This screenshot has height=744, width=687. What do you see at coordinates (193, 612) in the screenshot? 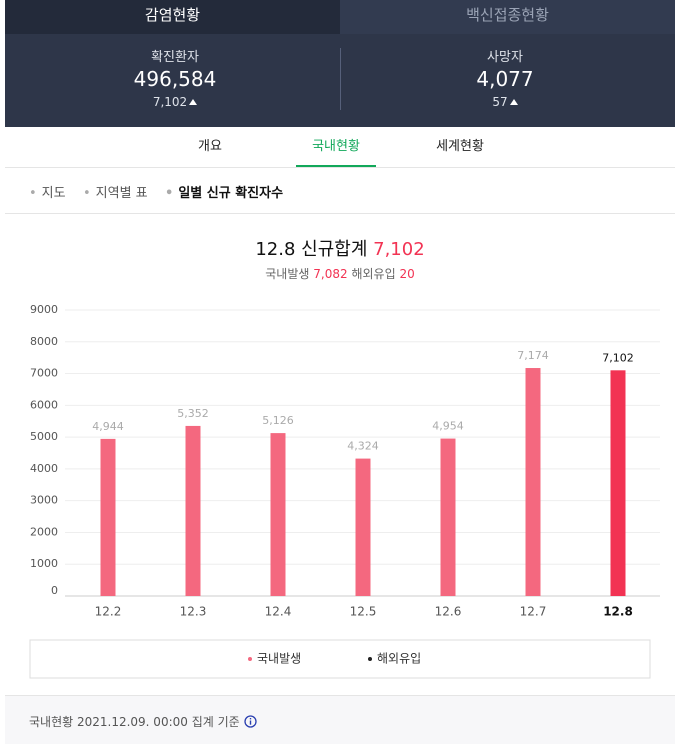
I see `x-tick-label: 12.3` at bounding box center [193, 612].